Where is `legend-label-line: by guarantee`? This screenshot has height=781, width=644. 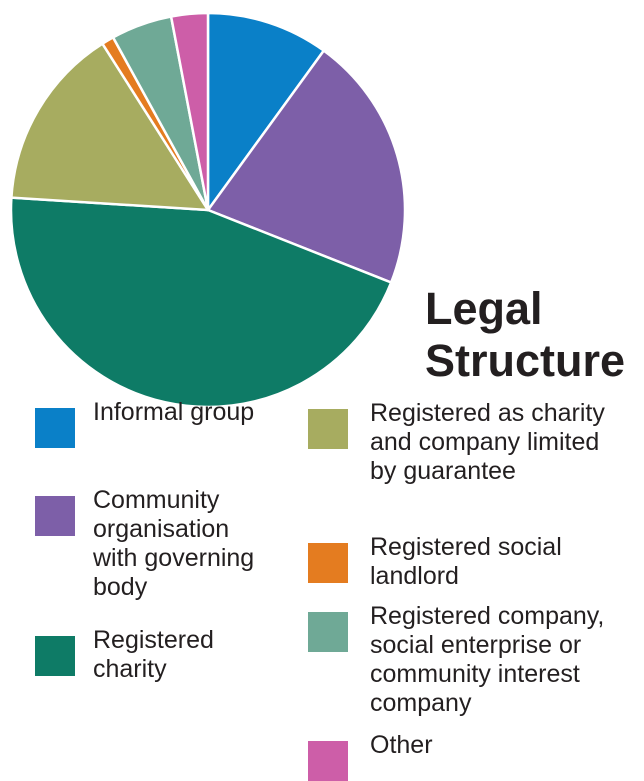 legend-label-line: by guarantee is located at coordinates (443, 471).